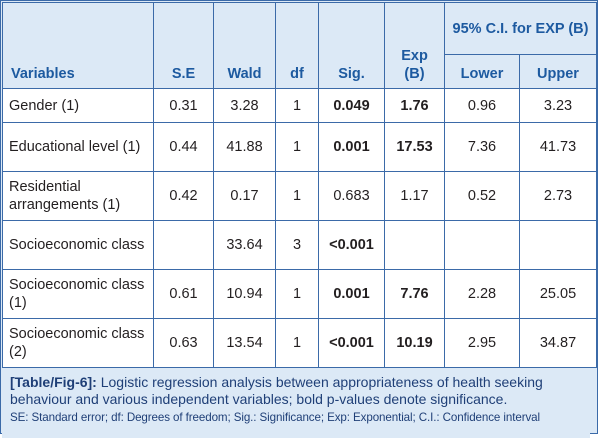  Describe the element at coordinates (558, 147) in the screenshot. I see `cell-upper: 41.73` at that location.